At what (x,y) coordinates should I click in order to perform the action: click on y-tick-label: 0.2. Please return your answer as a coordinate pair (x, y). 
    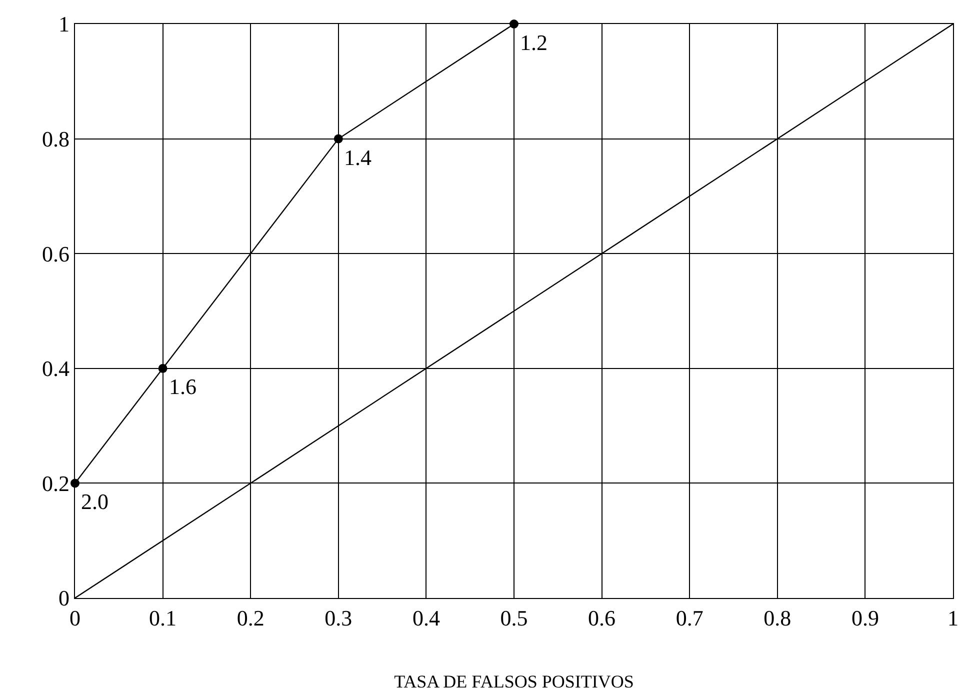
    Looking at the image, I should click on (56, 483).